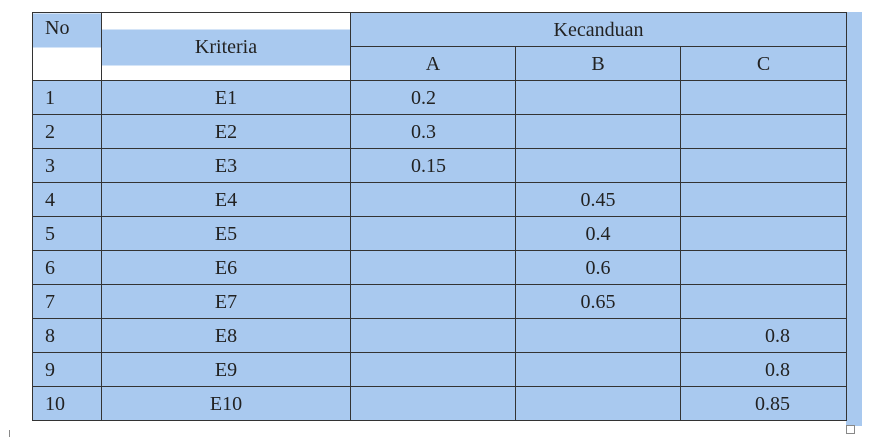  Describe the element at coordinates (433, 63) in the screenshot. I see `header-column: A` at that location.